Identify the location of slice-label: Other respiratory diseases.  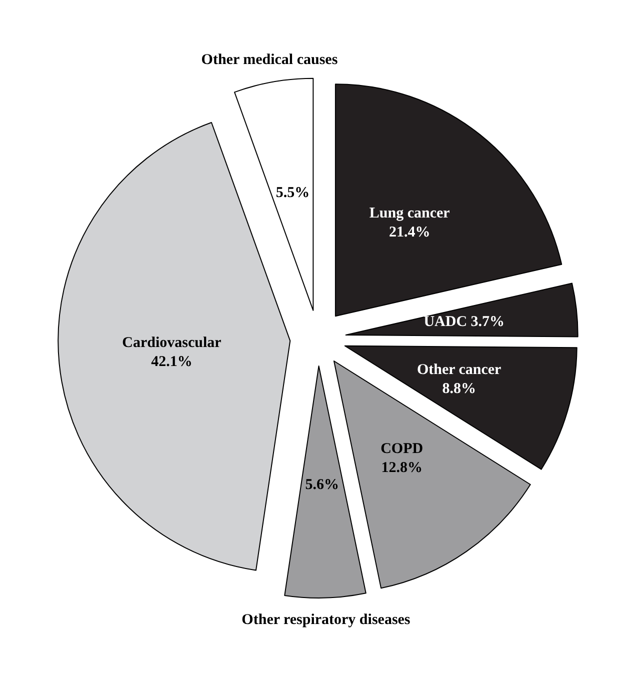
(326, 620).